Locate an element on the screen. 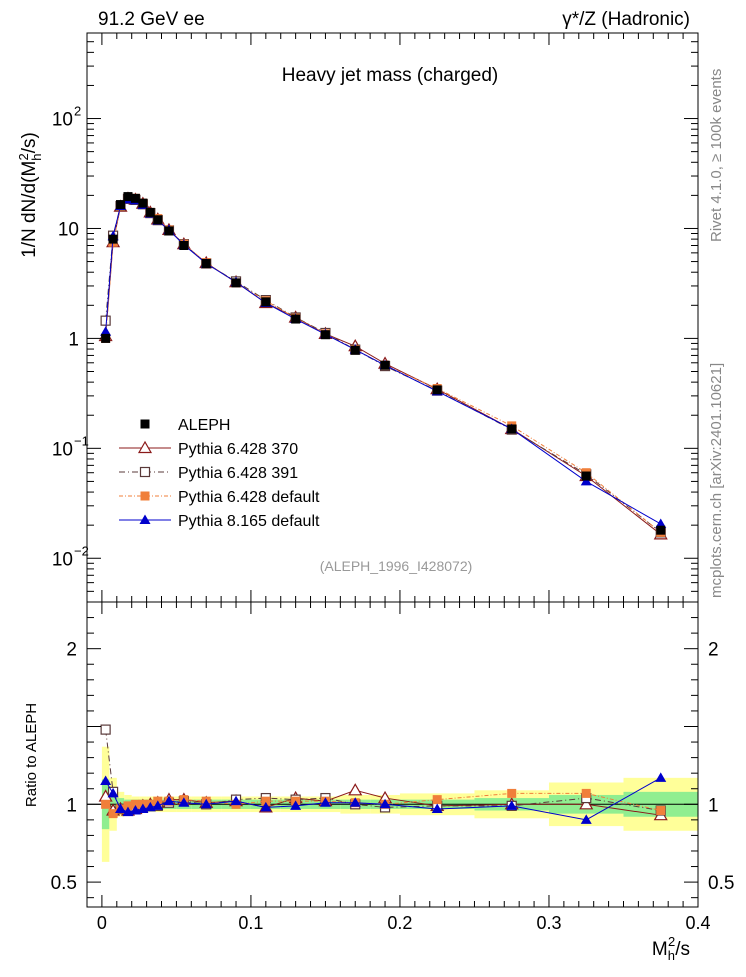 The image size is (746, 977). legend-label-py370: Pythia 6.428 370 is located at coordinates (238, 449).